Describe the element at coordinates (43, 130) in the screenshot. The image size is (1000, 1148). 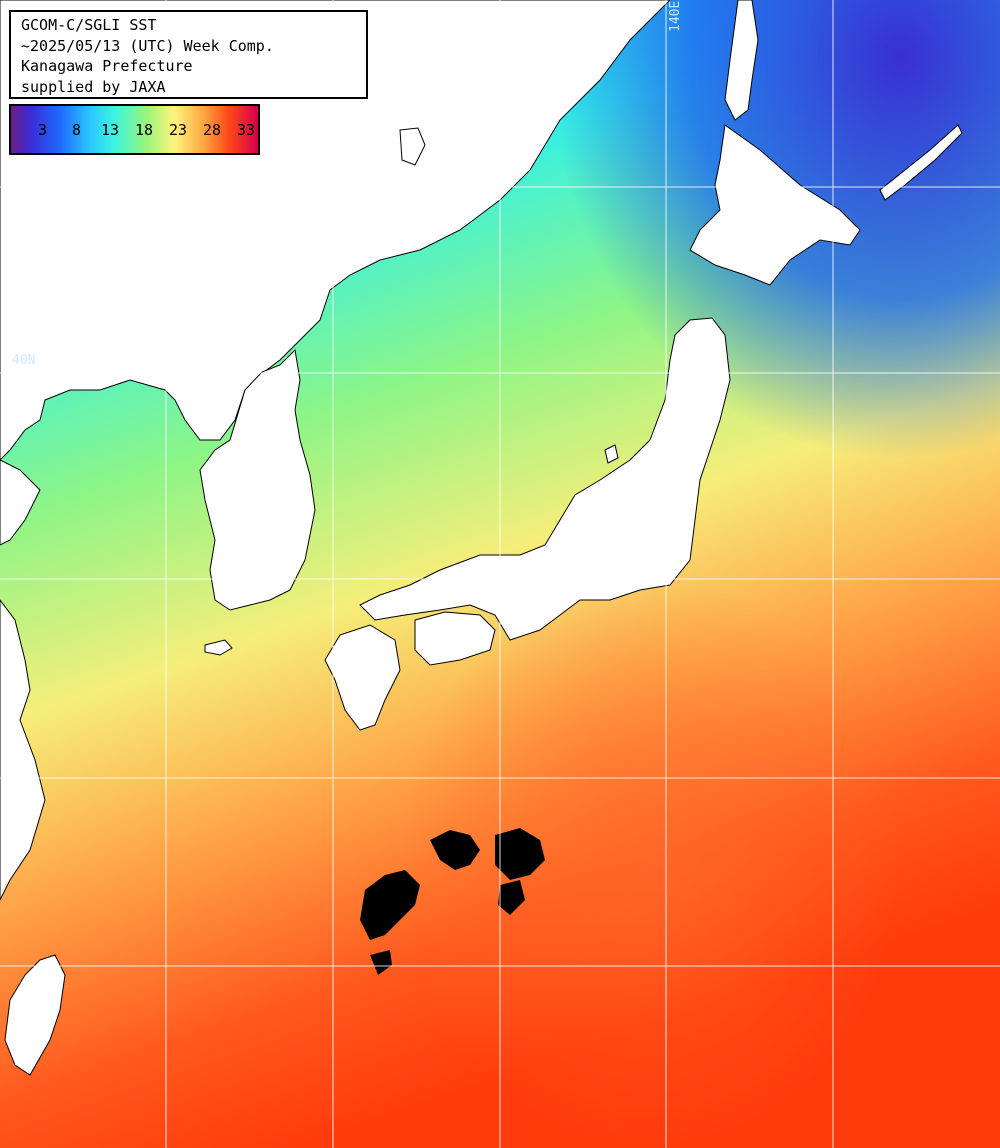
I see `colorbar-tick: 3` at that location.